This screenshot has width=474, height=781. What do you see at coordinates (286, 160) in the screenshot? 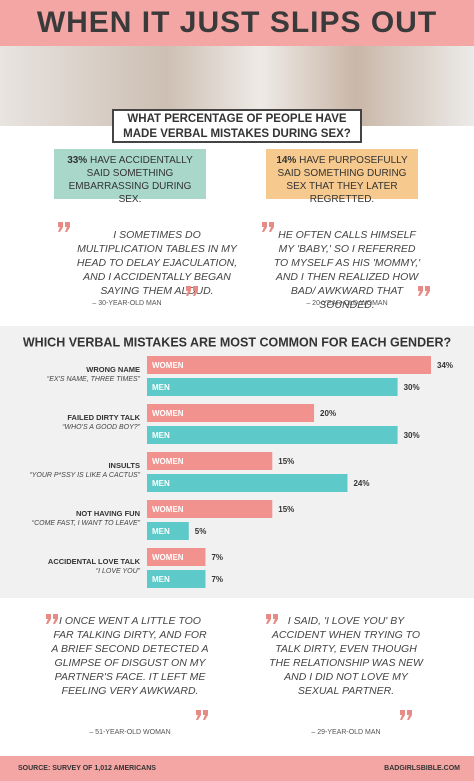
I see `stat-percent: 14%` at bounding box center [286, 160].